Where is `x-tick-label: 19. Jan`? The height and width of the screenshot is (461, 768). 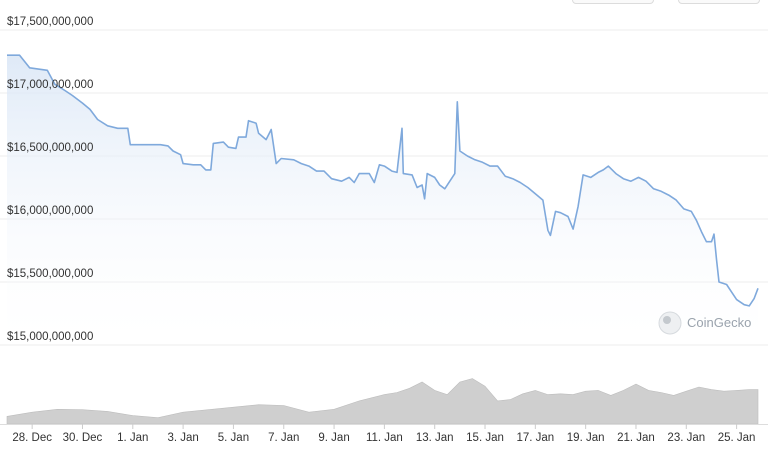
x-tick-label: 19. Jan is located at coordinates (586, 438).